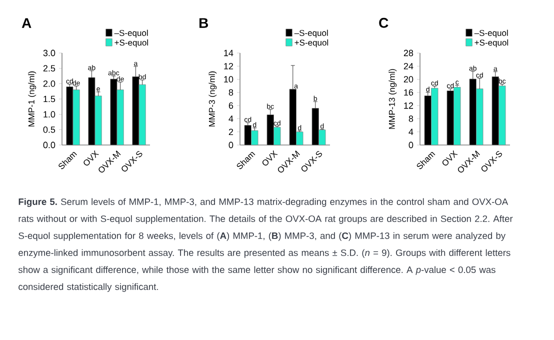 The height and width of the screenshot is (340, 554). I want to click on y-tick-label: 2.5, so click(49, 68).